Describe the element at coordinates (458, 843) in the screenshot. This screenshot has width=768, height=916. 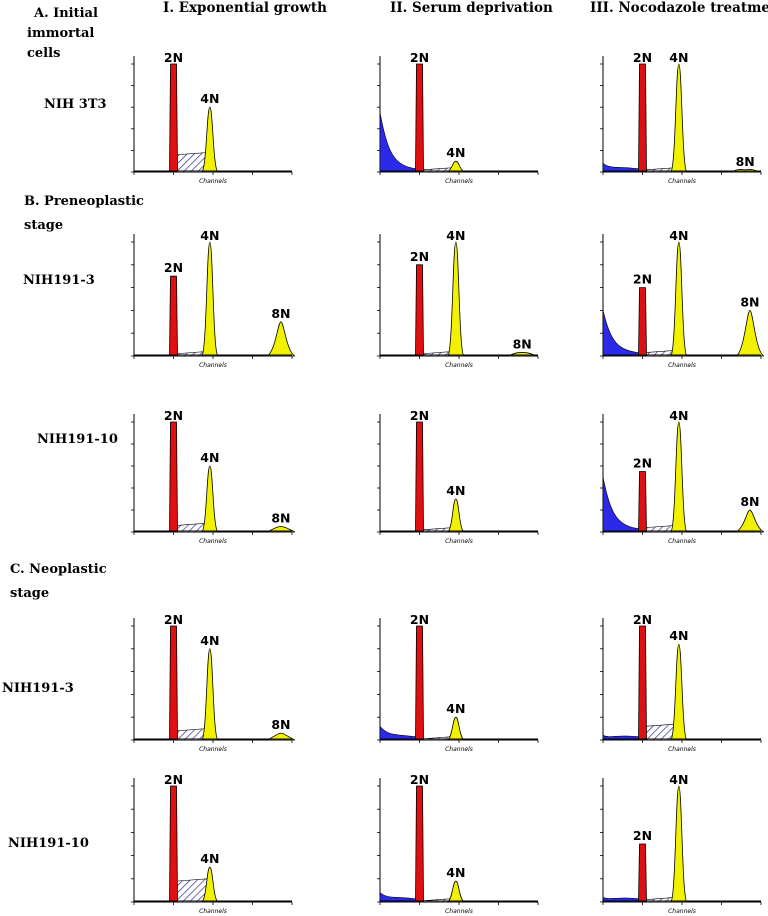
I see `flow-histogram-r4-c1: Channels 2N 4N` at that location.